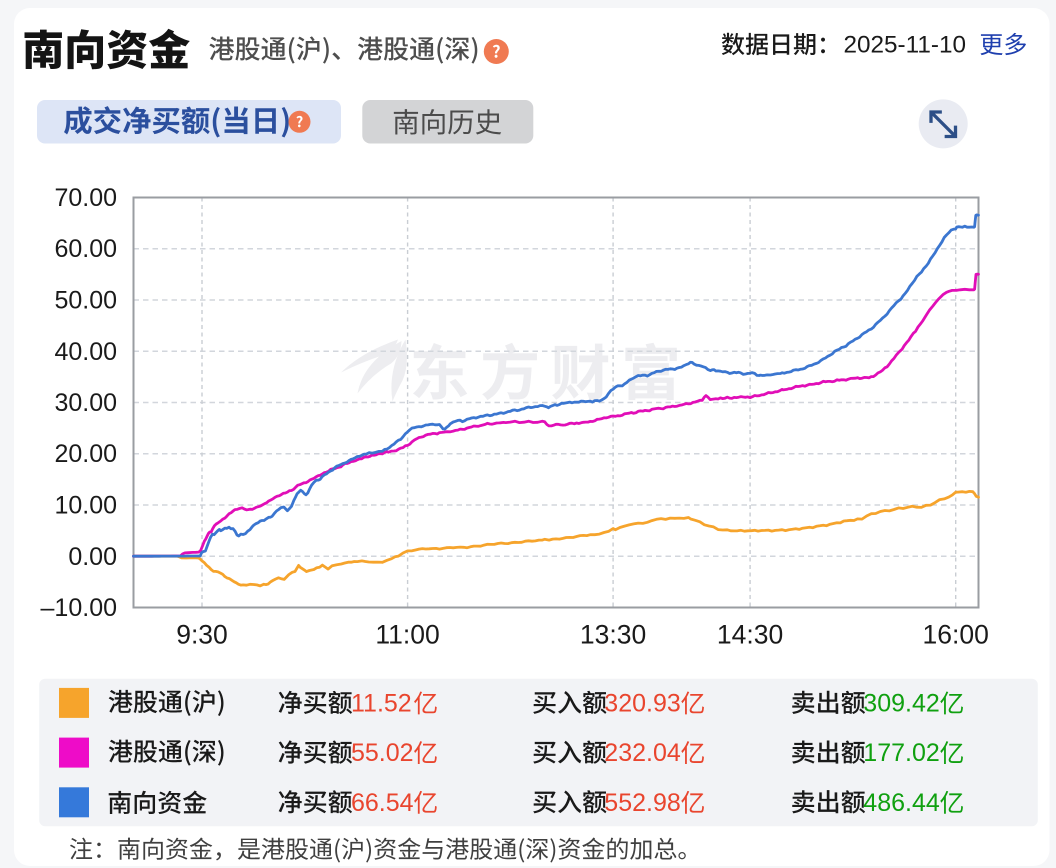  I want to click on svg-text: 11:00, so click(407, 635).